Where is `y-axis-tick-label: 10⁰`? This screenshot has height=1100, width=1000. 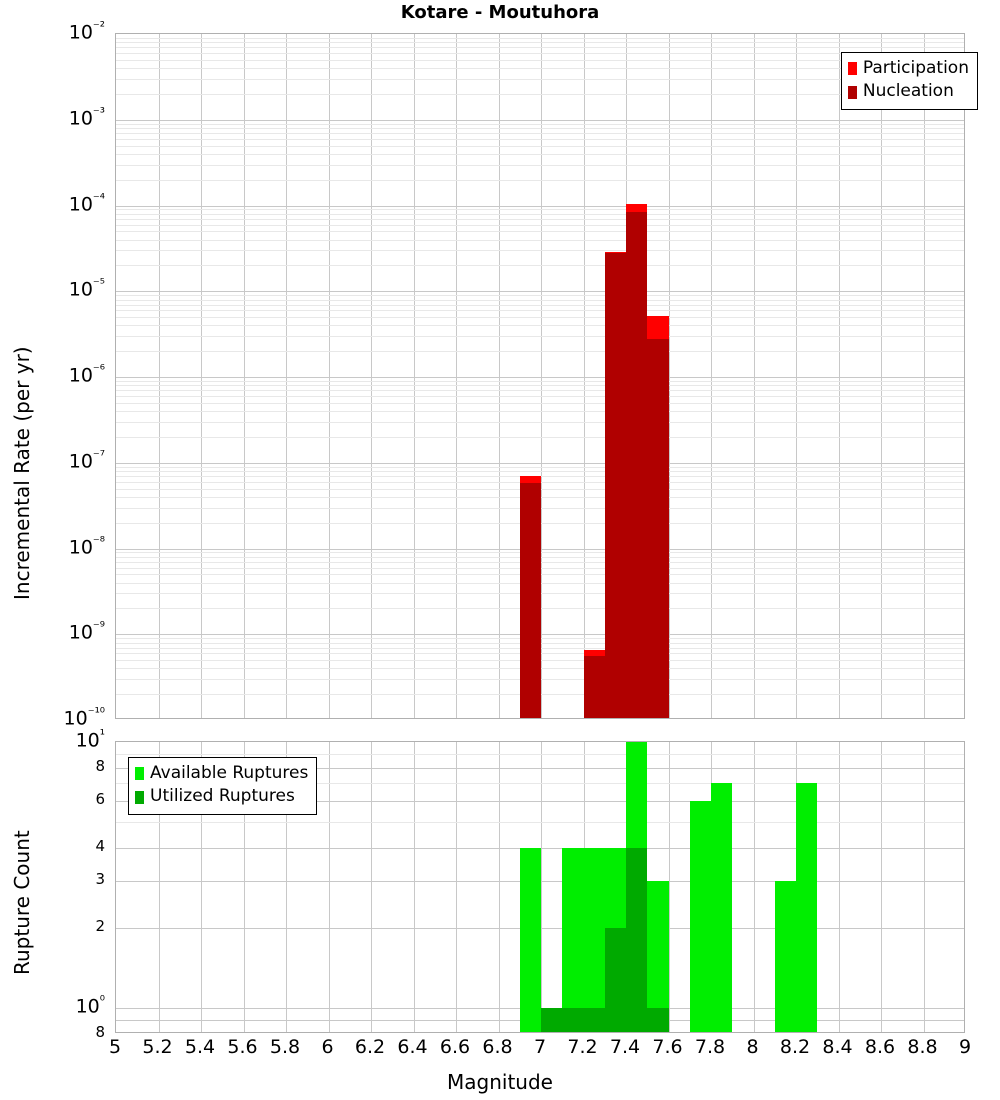 y-axis-tick-label: 10⁰ is located at coordinates (90, 1006).